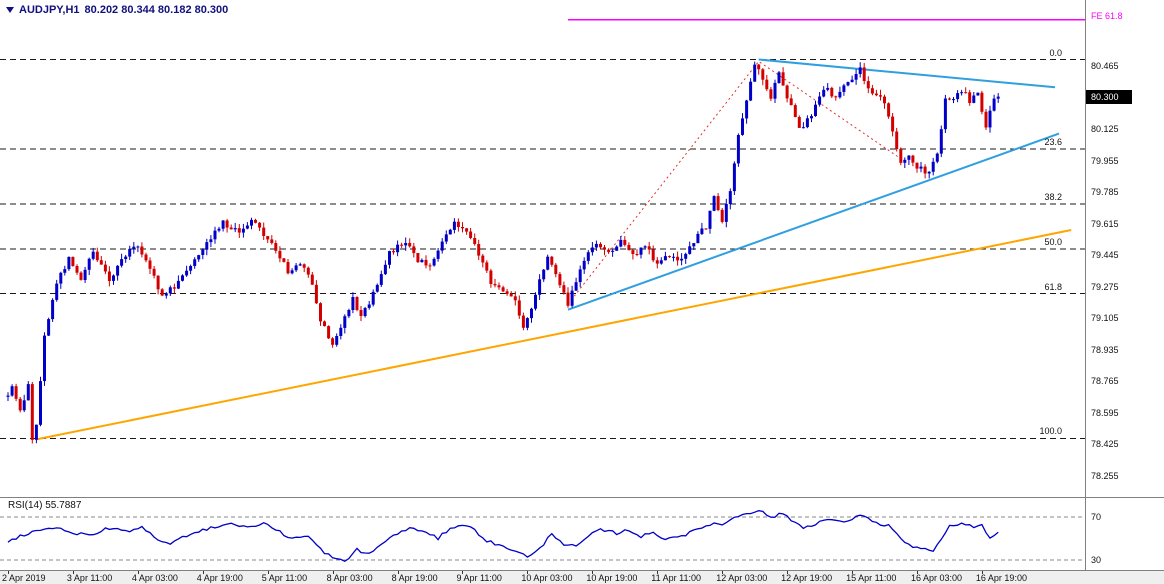 The image size is (1164, 584). Describe the element at coordinates (1096, 560) in the screenshot. I see `rsi-lower-level-label: 30` at that location.